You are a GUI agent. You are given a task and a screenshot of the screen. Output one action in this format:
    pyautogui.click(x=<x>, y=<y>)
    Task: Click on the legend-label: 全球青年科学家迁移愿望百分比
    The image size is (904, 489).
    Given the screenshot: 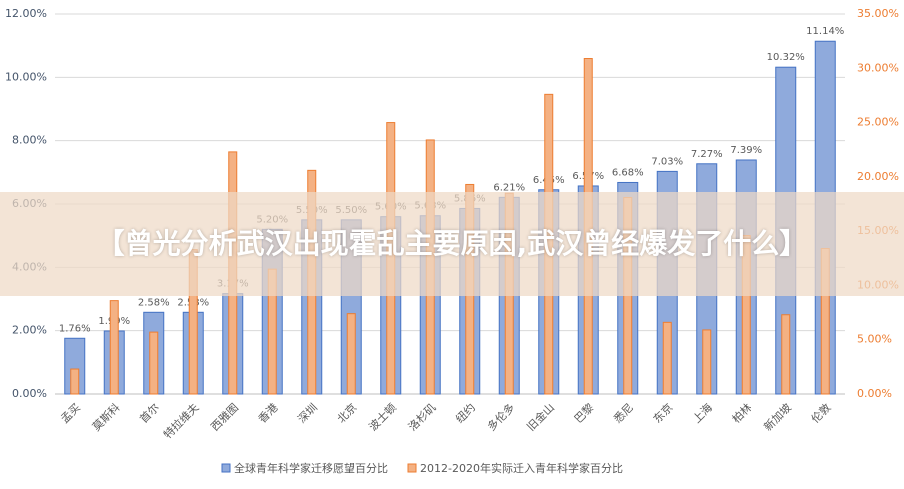 What is the action you would take?
    pyautogui.click(x=311, y=468)
    